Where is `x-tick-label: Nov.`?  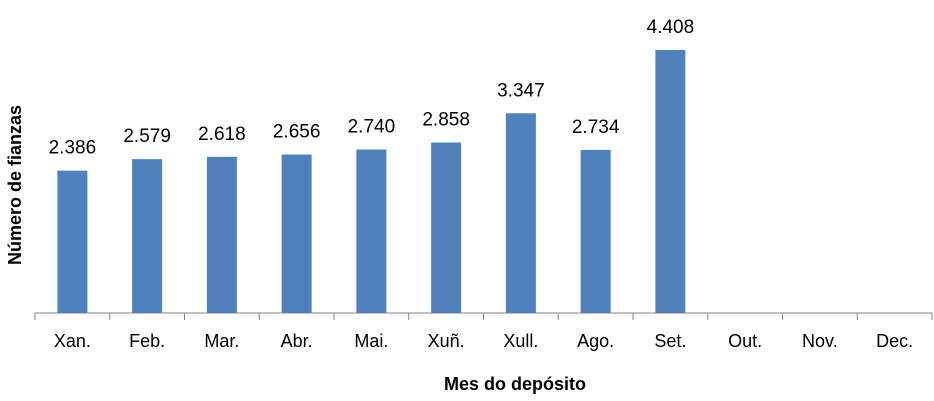
x-tick-label: Nov. is located at coordinates (820, 341).